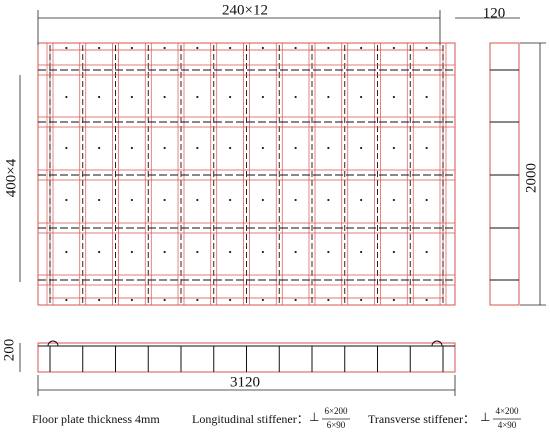 The width and height of the screenshot is (550, 434). I want to click on dim-label: 400×4, so click(11, 177).